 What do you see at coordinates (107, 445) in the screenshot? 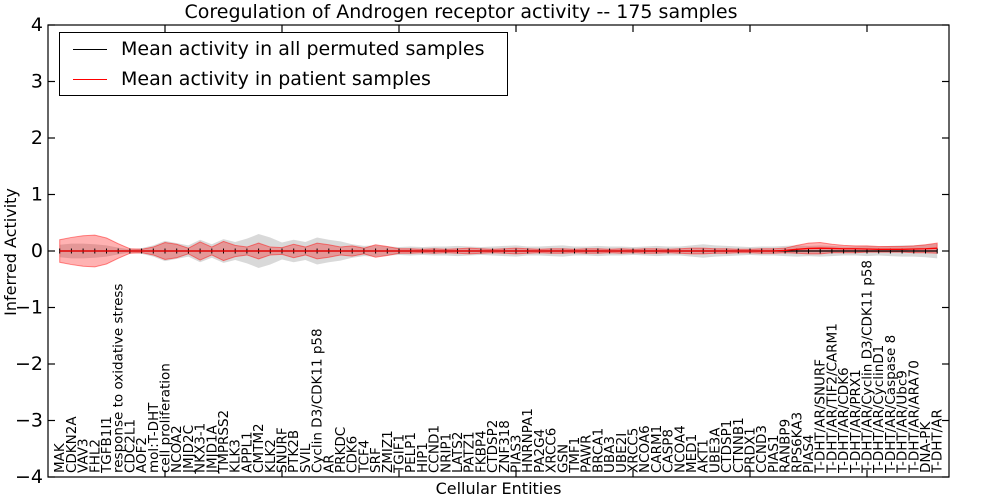
I see `x-tick-label: TGFB1I1` at bounding box center [107, 445].